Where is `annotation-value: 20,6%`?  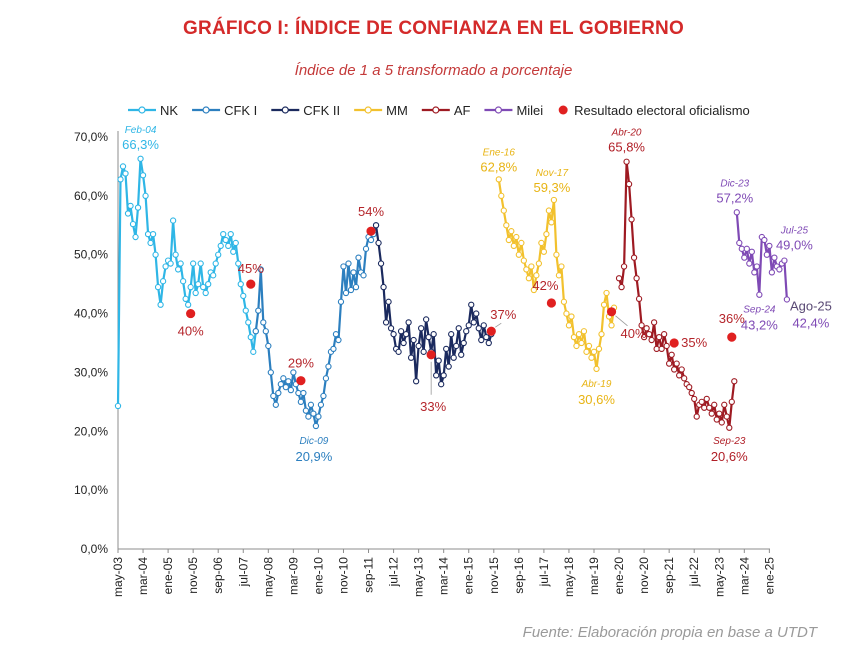
annotation-value: 20,6% is located at coordinates (729, 456).